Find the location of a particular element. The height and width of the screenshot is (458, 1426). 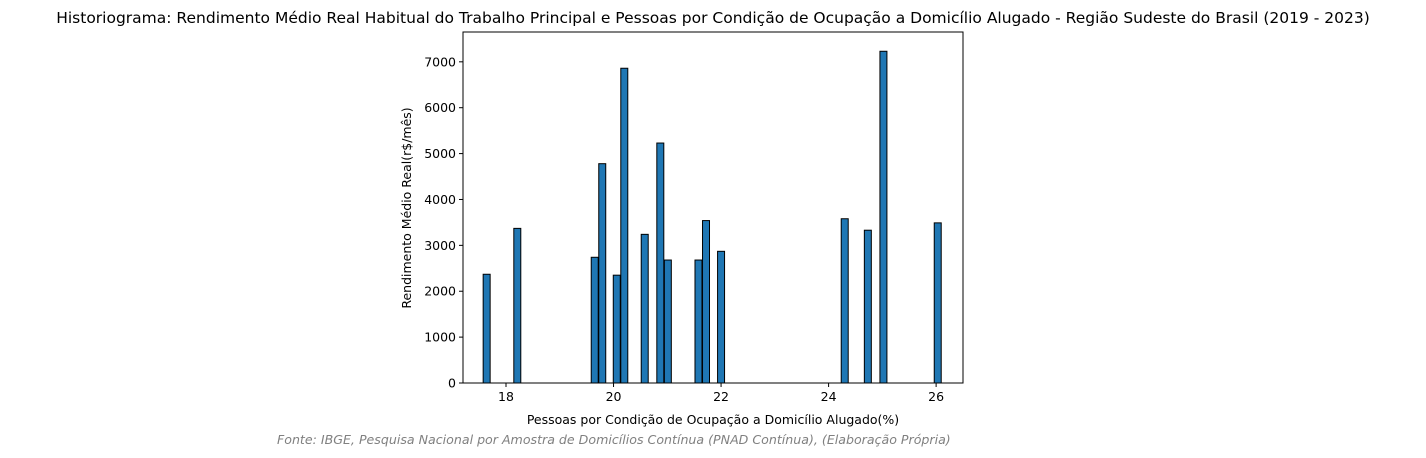

y-tick-label: 2000 is located at coordinates (440, 291).